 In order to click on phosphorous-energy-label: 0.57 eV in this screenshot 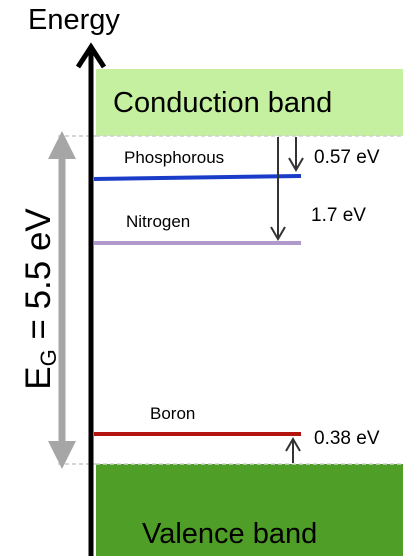, I will do `click(347, 157)`.